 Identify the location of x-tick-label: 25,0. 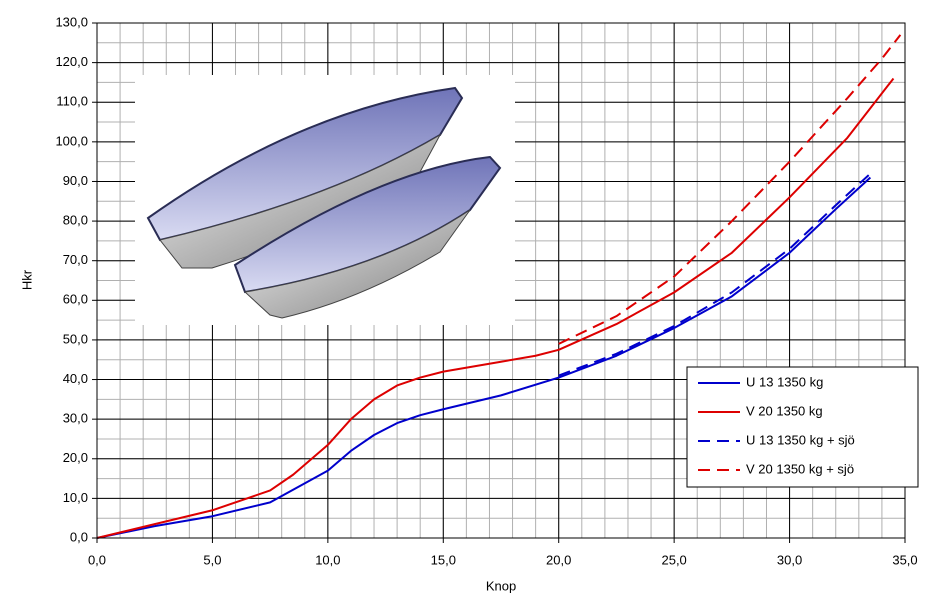
(673, 559).